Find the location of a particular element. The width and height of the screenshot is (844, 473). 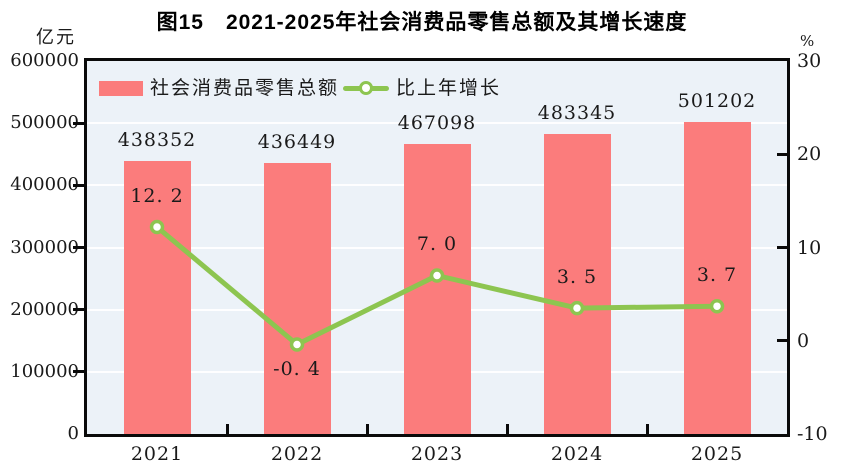

bar-value-label: 436449 is located at coordinates (297, 141).